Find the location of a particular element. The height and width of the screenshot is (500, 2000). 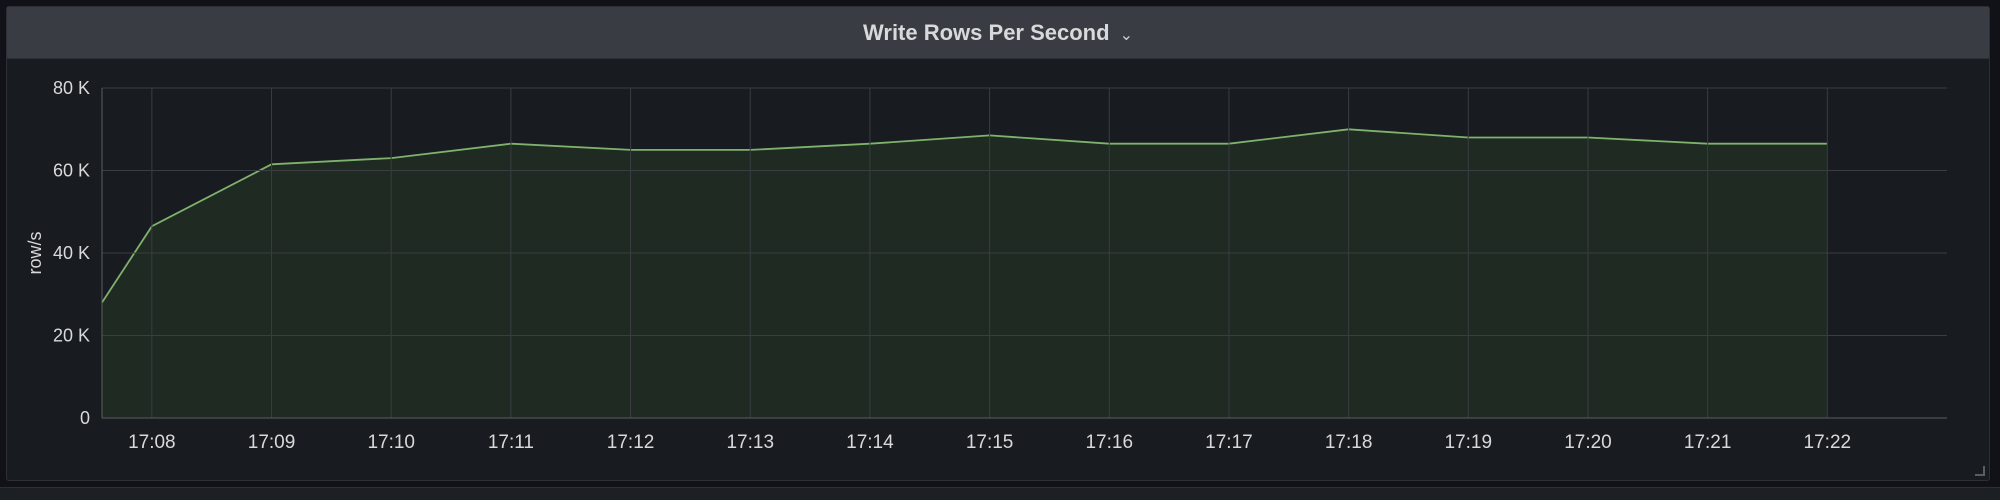

y-tick-label: 80 K is located at coordinates (71, 88).